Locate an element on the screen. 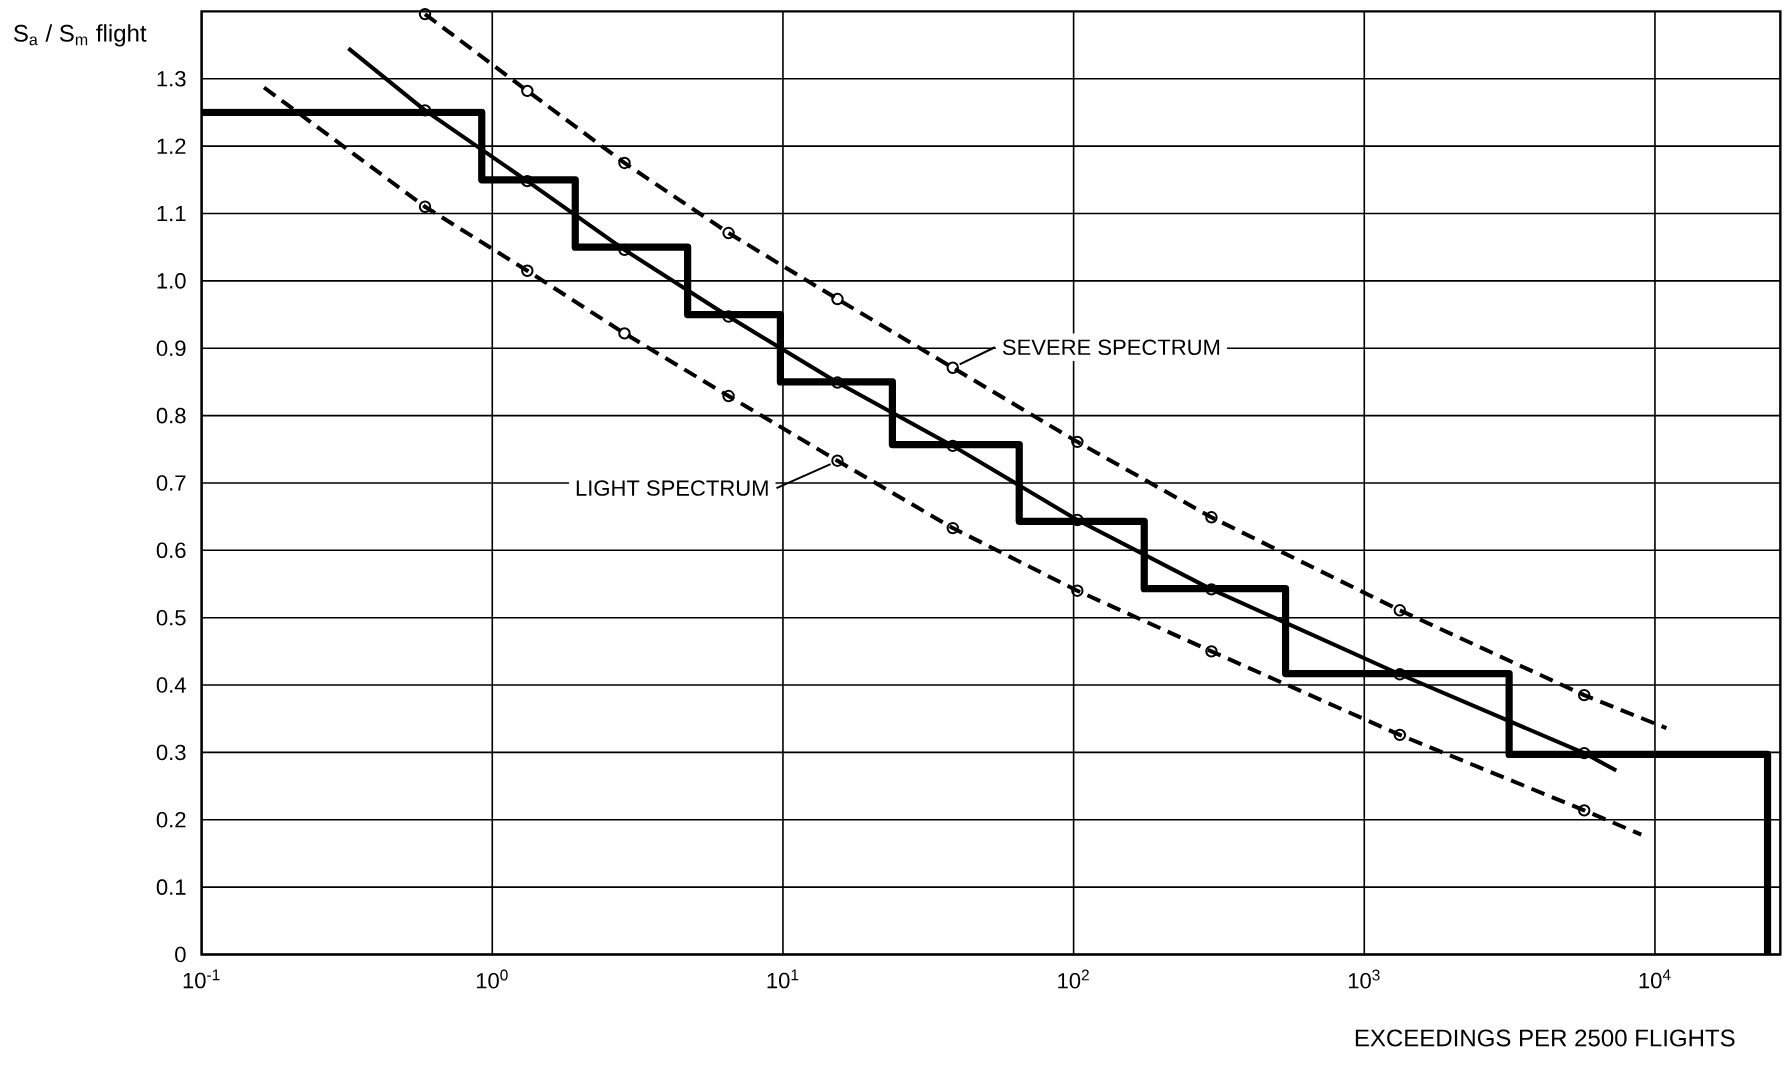  y-tick-label: 0.9 is located at coordinates (171, 348).